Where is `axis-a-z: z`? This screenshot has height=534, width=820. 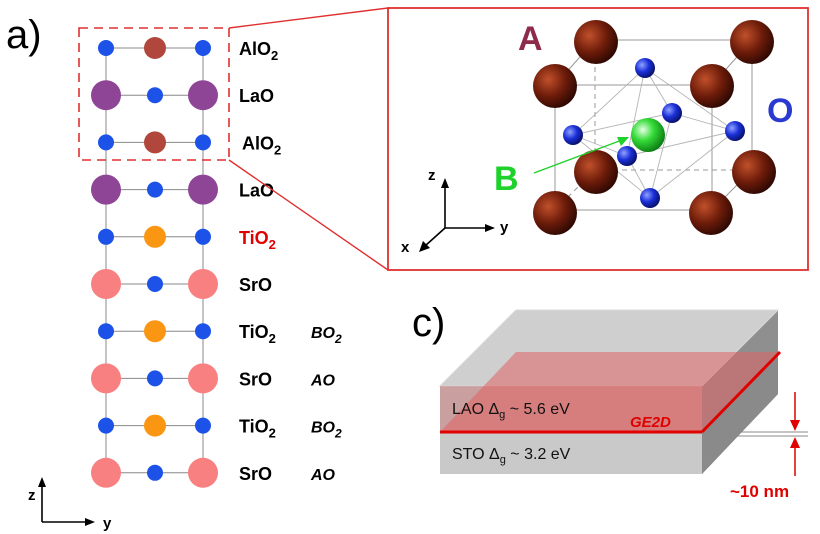
axis-a-z: z is located at coordinates (32, 495).